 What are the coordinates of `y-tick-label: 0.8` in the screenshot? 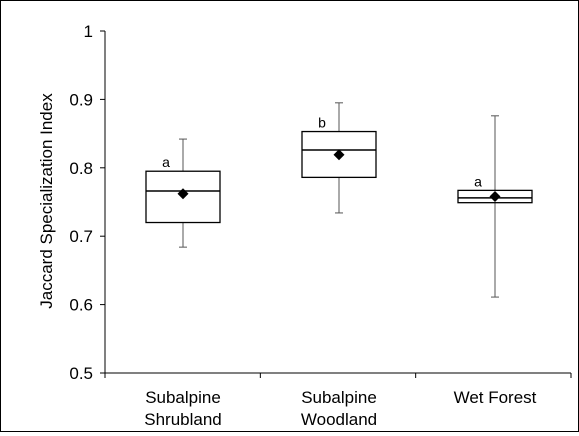 It's located at (81, 168).